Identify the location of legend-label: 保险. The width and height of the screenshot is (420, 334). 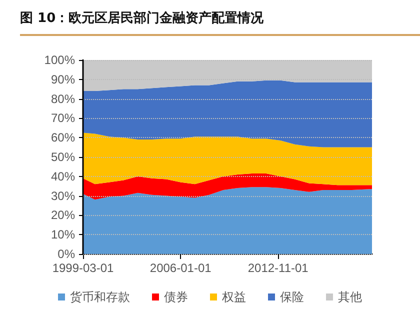
(292, 297).